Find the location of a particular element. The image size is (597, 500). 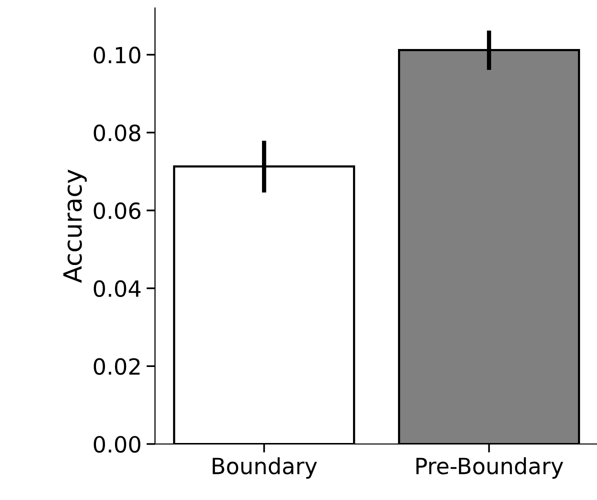

y-tick-label: 0.08 is located at coordinates (117, 133).